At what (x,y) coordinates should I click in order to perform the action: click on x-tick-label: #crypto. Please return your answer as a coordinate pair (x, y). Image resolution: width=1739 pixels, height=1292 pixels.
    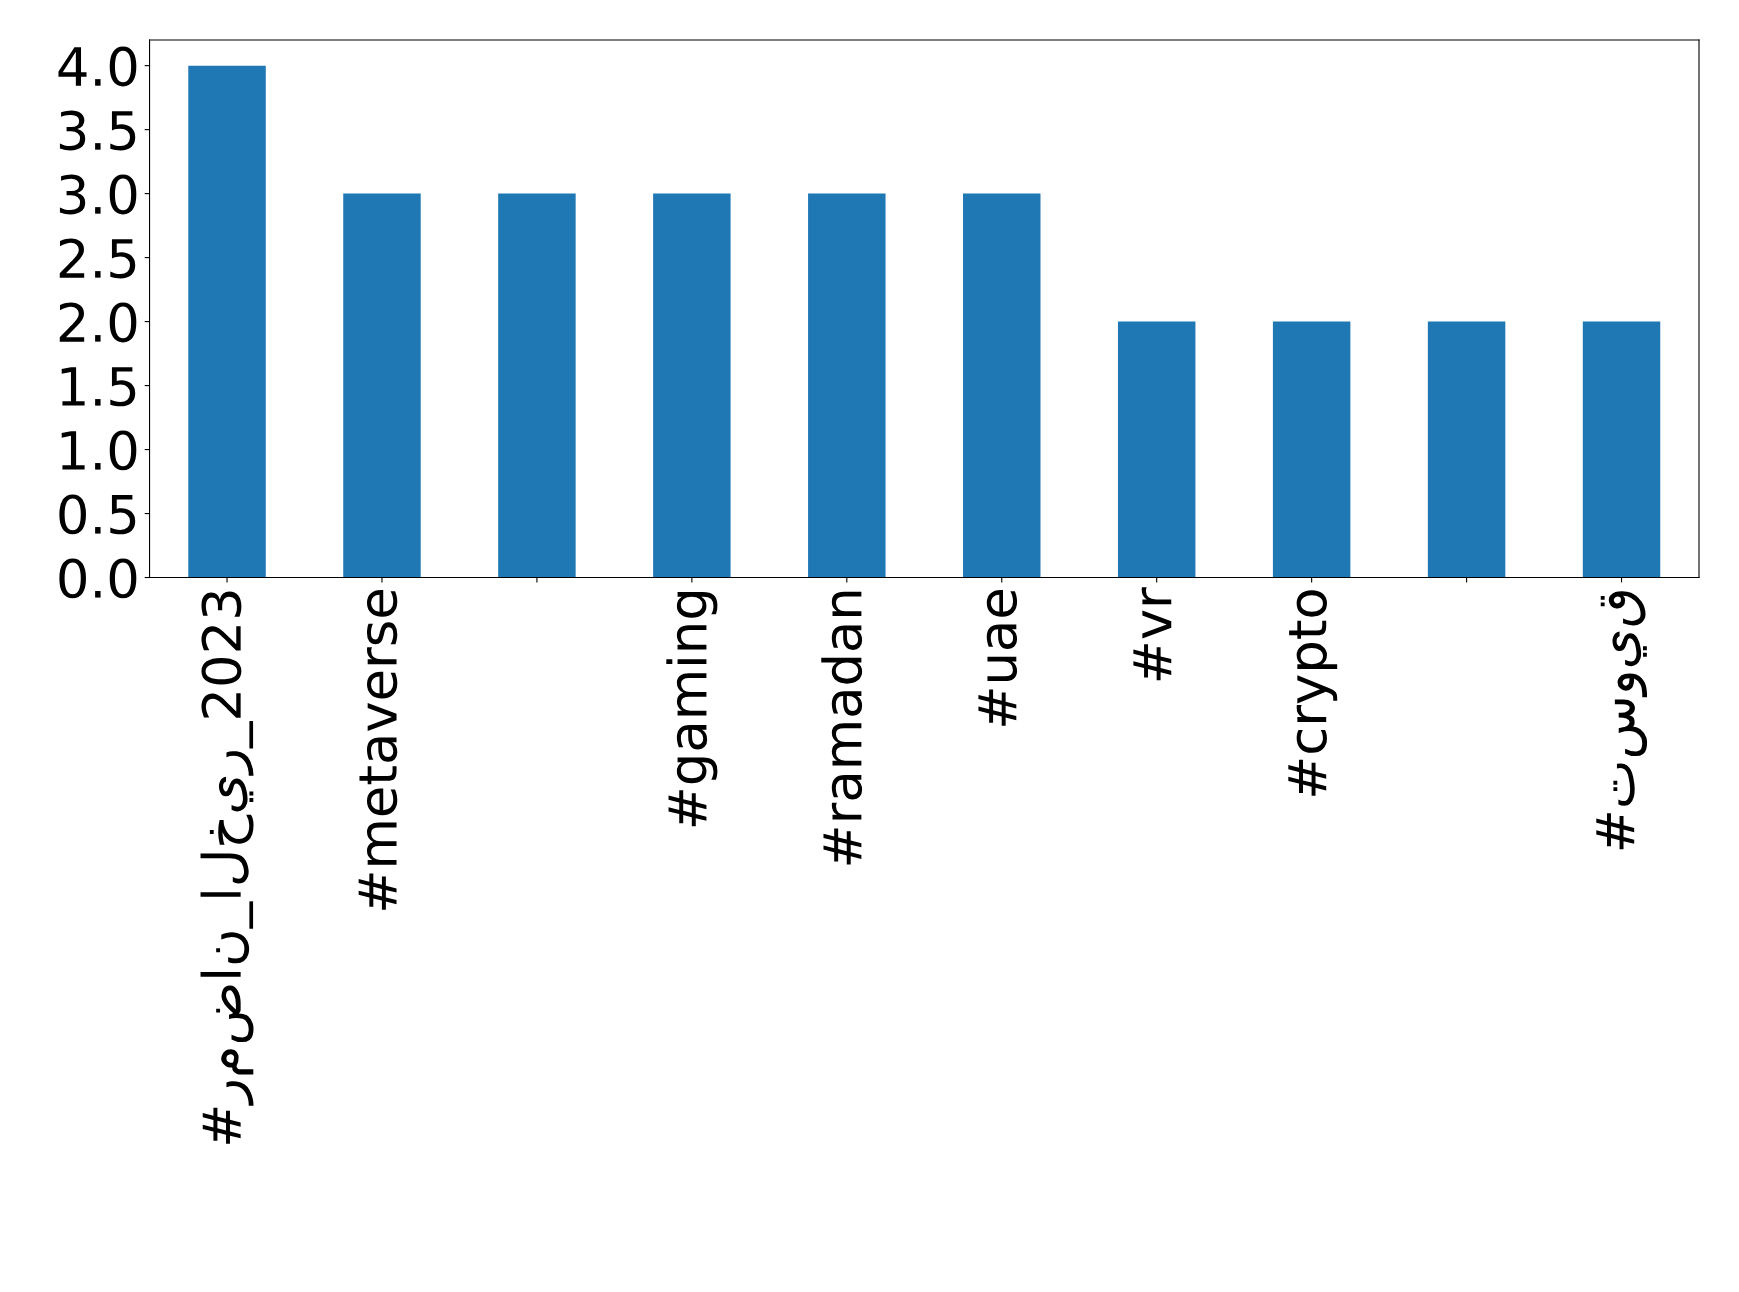
    Looking at the image, I should click on (1313, 693).